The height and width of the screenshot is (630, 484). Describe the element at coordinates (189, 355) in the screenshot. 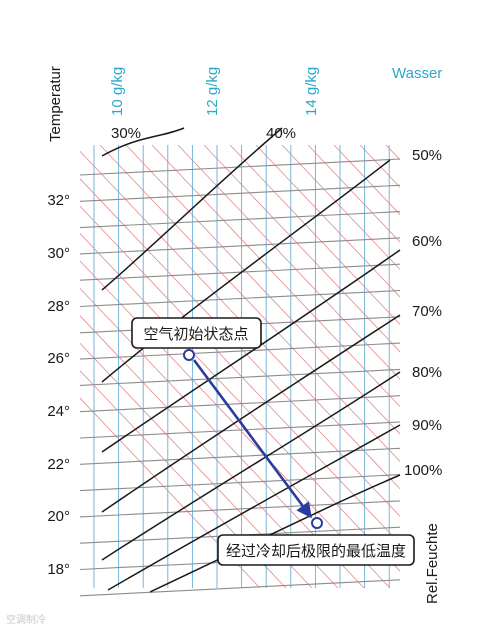

I see `start-point` at that location.